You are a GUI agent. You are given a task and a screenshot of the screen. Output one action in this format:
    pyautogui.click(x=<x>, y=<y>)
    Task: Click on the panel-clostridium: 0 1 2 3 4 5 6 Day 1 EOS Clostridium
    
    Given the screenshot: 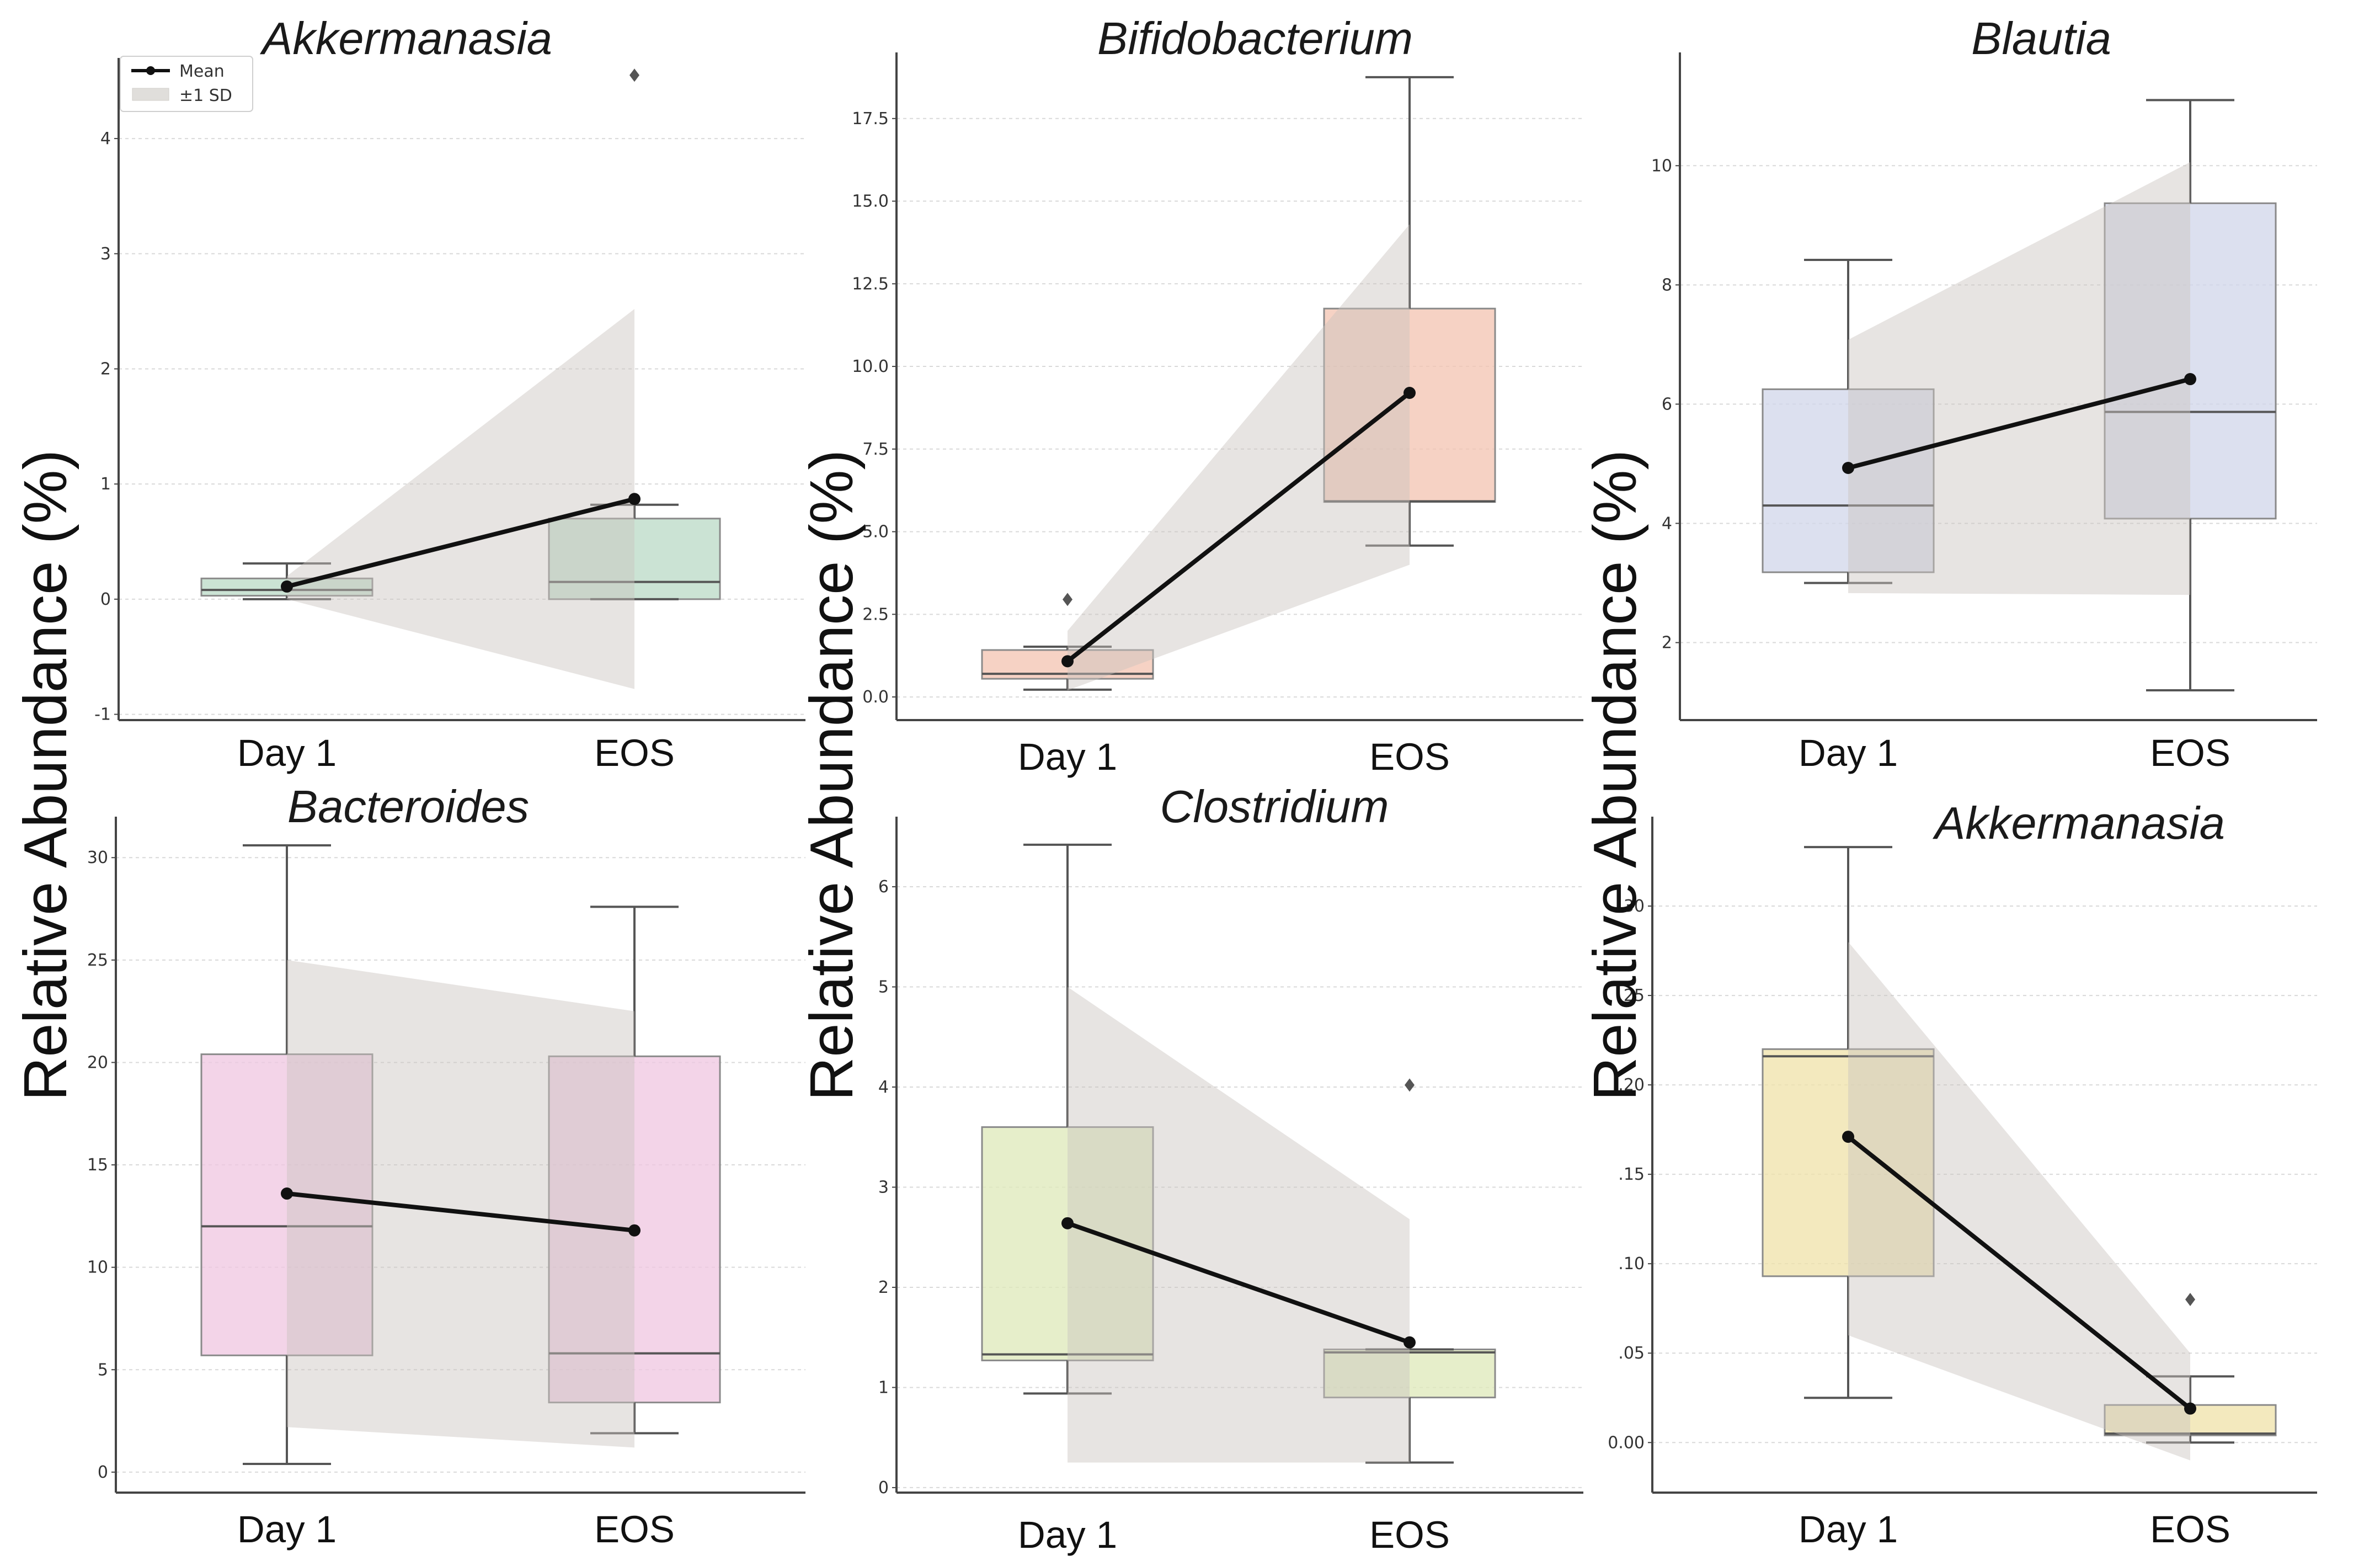 What is the action you would take?
    pyautogui.click(x=1230, y=1169)
    